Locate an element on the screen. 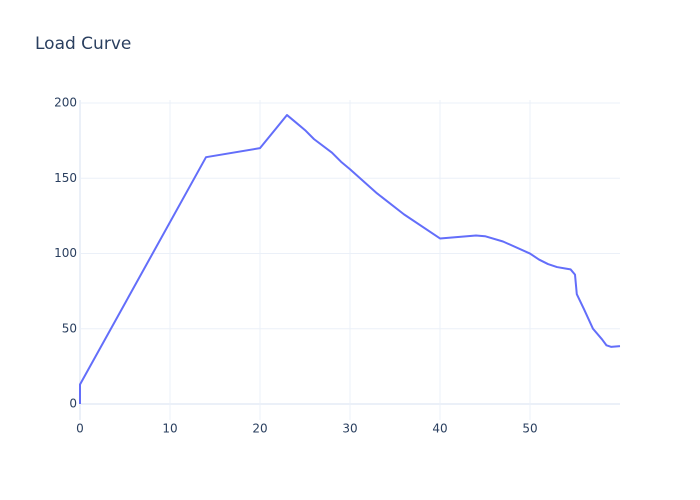 The height and width of the screenshot is (500, 700). x-tick-label: 30 is located at coordinates (349, 429).